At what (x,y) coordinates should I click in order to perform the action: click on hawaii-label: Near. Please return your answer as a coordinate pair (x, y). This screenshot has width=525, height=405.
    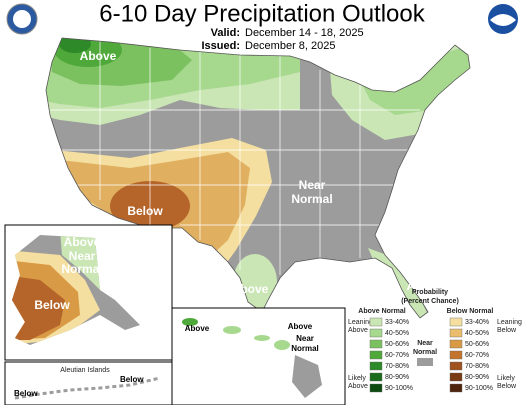
    Looking at the image, I should click on (305, 338).